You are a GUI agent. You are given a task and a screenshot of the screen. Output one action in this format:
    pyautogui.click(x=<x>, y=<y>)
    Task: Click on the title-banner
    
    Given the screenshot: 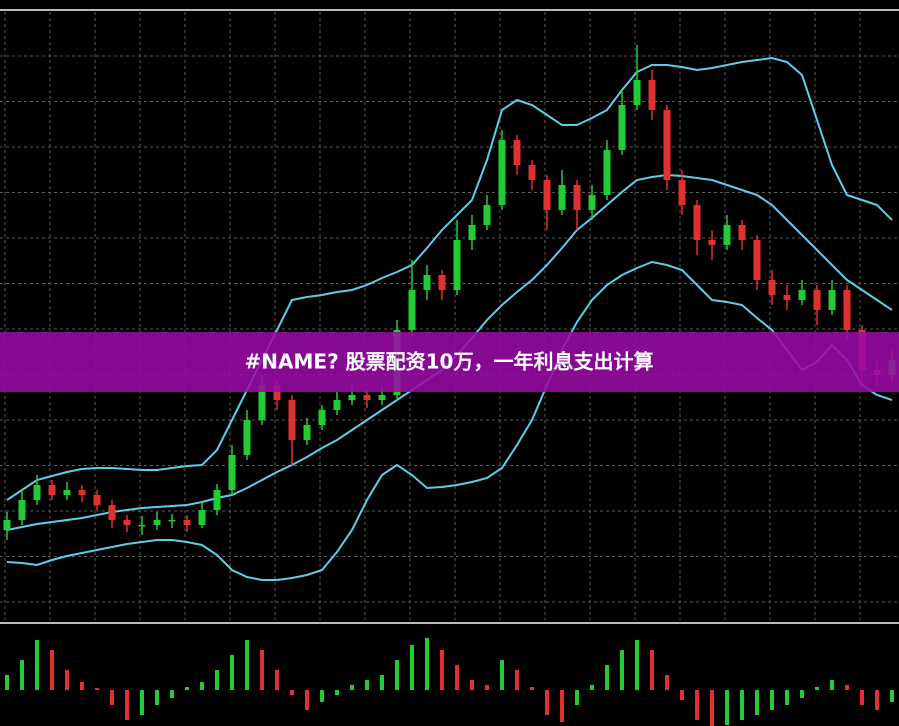 What is the action you would take?
    pyautogui.click(x=449, y=362)
    